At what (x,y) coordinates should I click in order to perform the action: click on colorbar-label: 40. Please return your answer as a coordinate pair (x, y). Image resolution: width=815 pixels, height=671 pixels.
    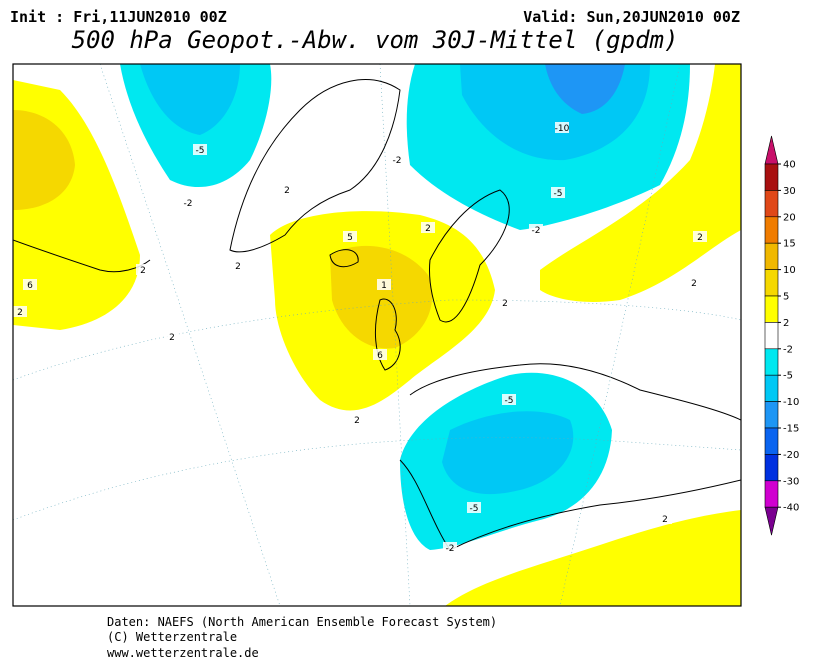
    Looking at the image, I should click on (789, 165).